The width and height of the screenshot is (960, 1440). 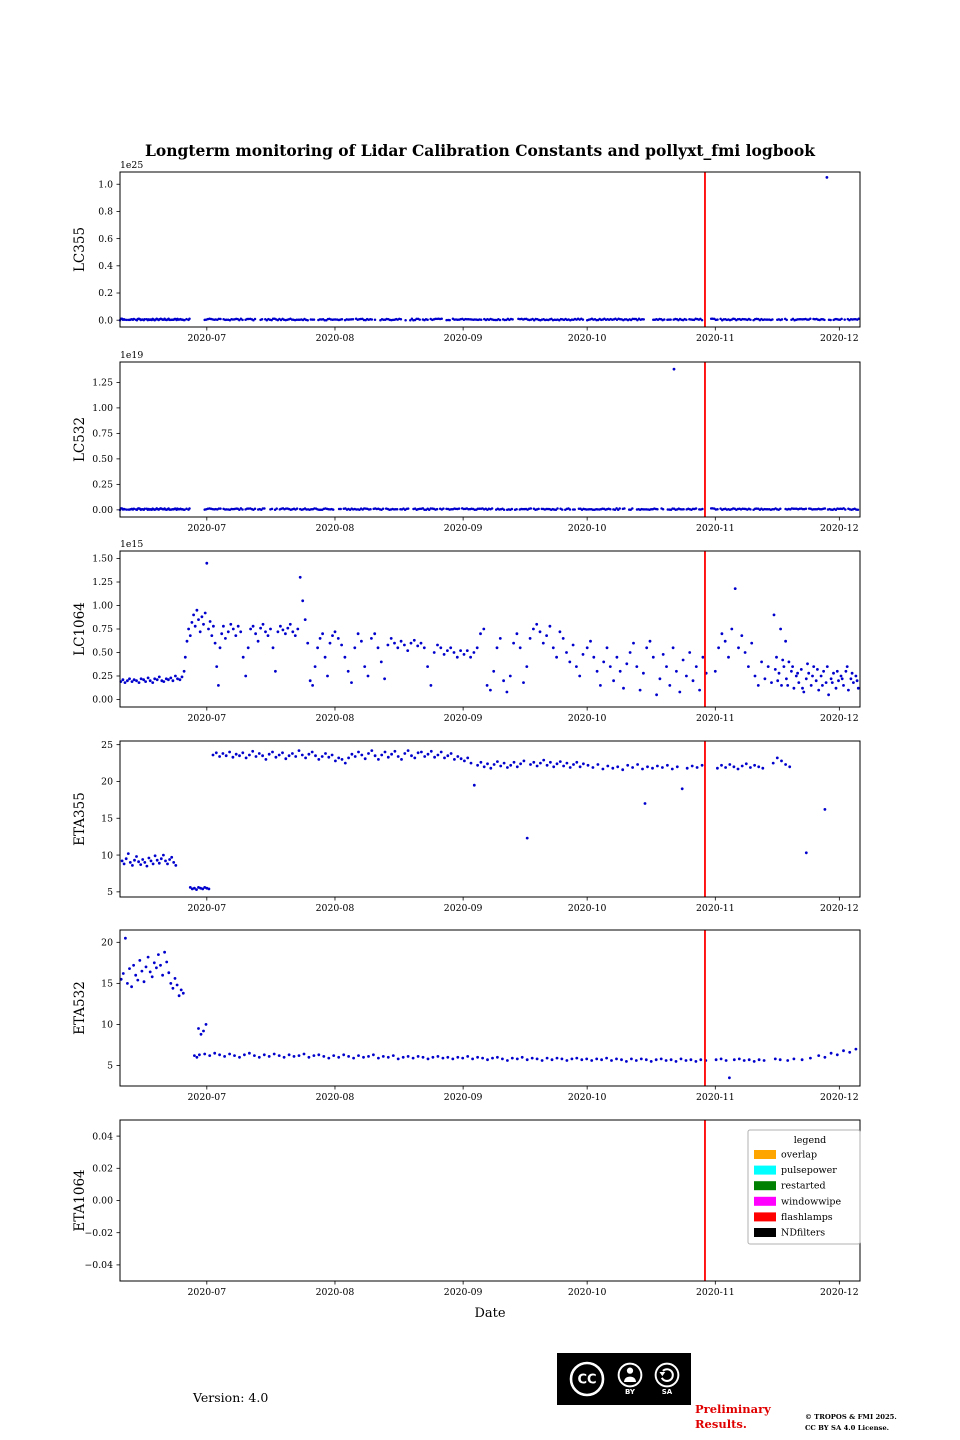 I want to click on svg-text: 0.02, so click(x=102, y=1169).